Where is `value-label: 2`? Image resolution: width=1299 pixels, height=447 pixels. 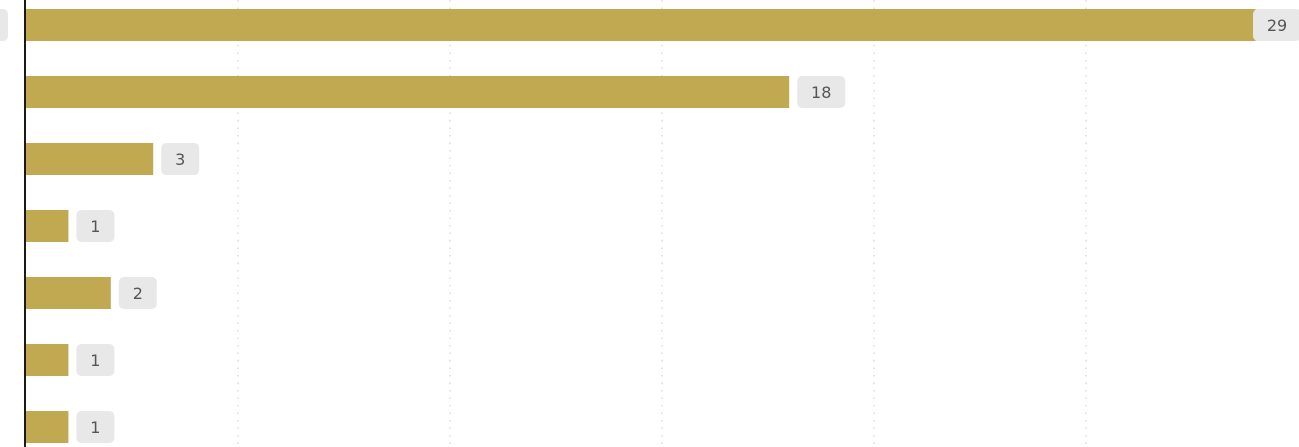 value-label: 2 is located at coordinates (137, 293).